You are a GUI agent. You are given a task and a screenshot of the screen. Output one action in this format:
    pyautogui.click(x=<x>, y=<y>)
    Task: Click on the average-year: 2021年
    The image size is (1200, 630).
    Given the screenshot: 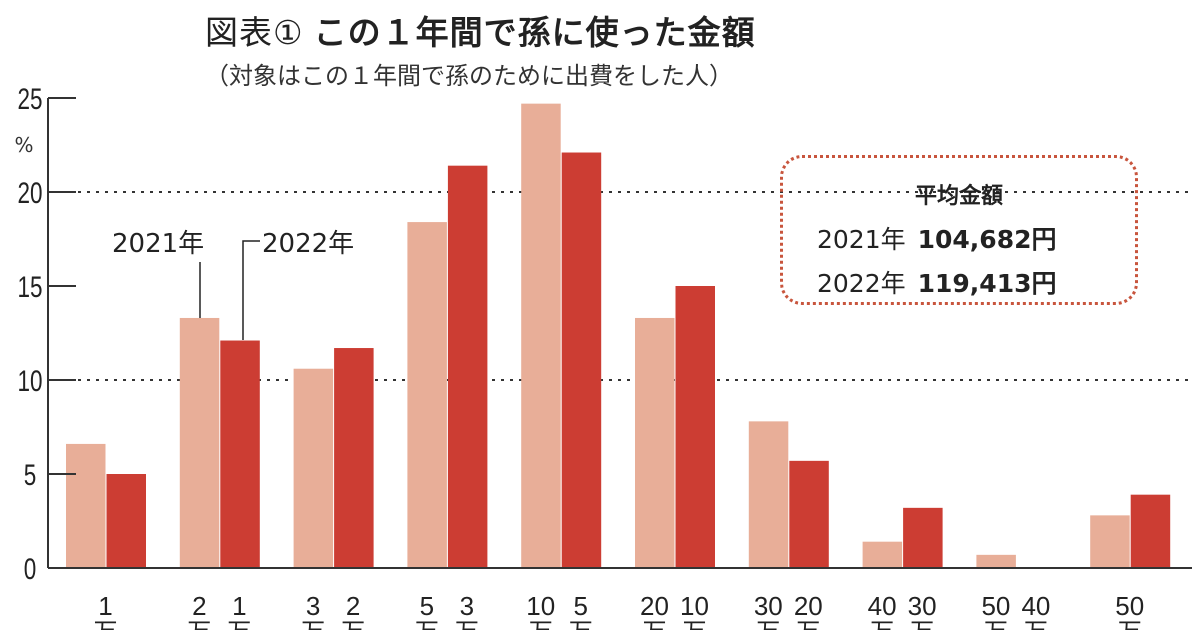 What is the action you would take?
    pyautogui.click(x=861, y=239)
    